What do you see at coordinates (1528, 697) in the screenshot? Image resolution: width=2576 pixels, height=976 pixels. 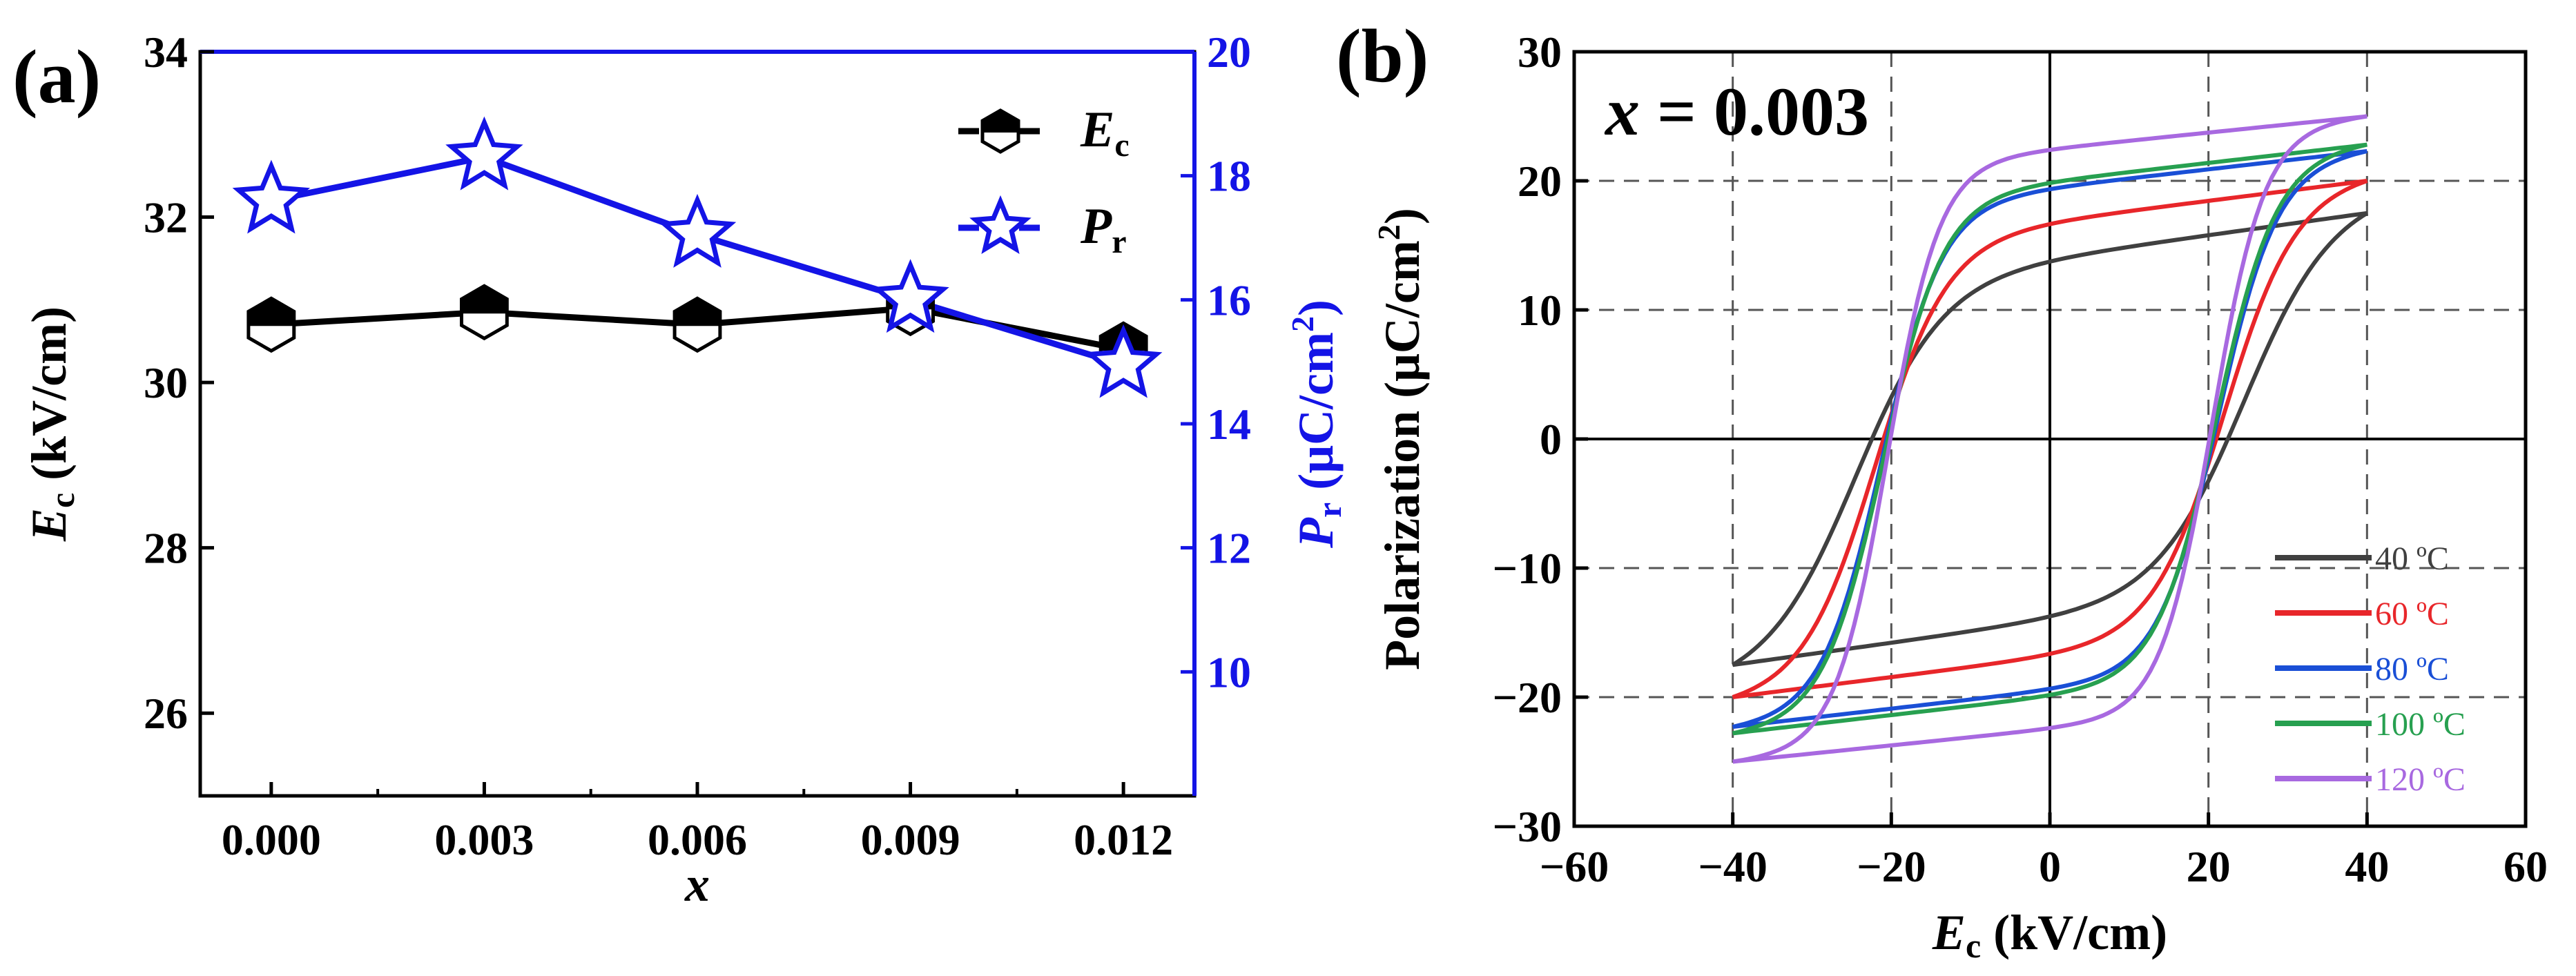 I see `y-tick-label: −20` at bounding box center [1528, 697].